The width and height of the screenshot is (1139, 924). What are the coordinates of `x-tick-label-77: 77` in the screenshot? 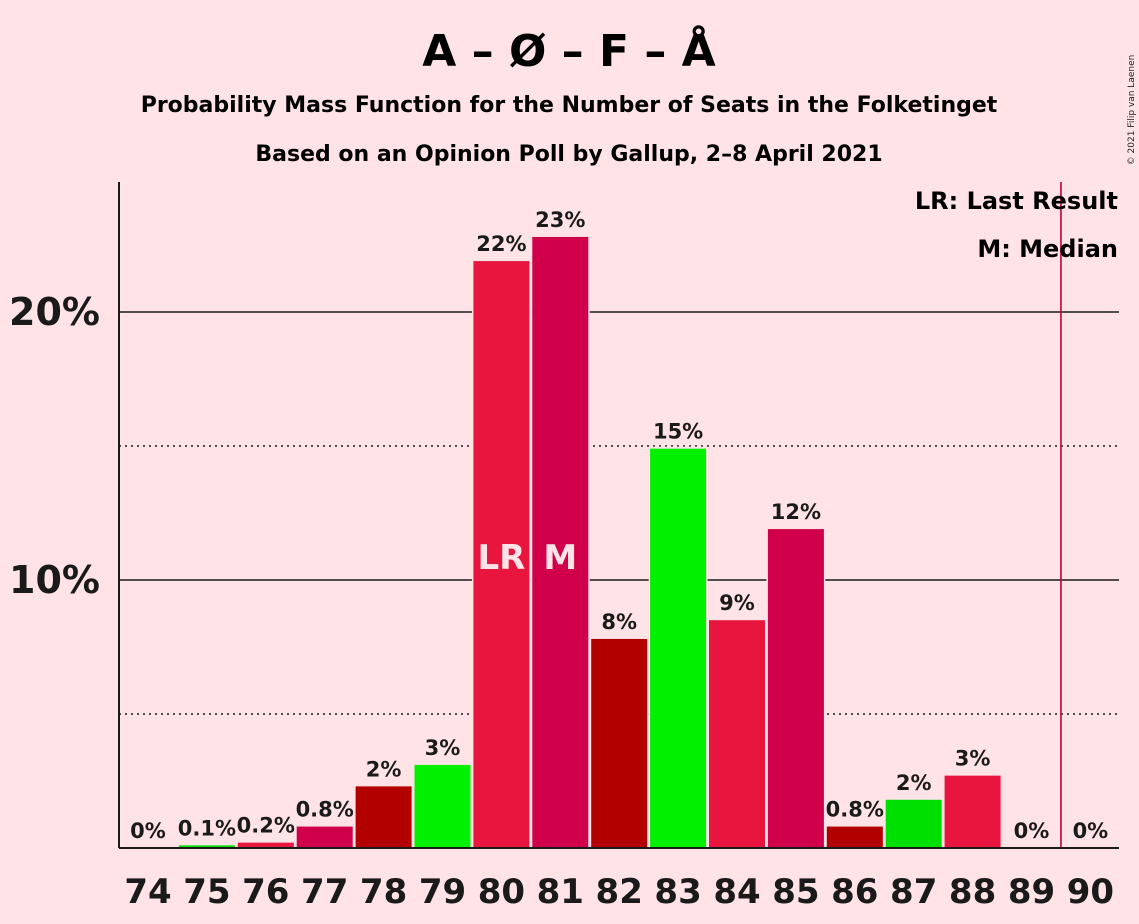 It's located at (324, 892).